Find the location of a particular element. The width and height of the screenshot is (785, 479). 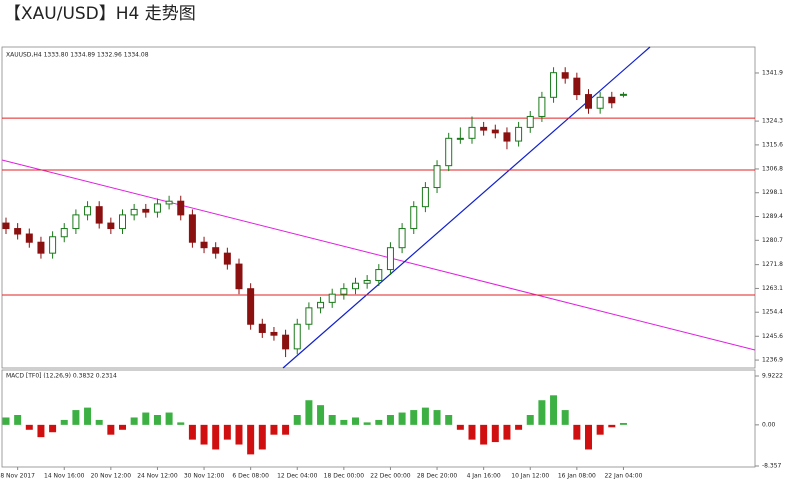

y-tick-label: 1306.8 is located at coordinates (772, 168).